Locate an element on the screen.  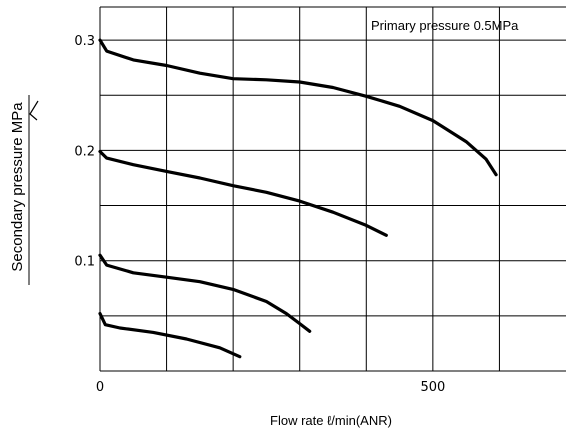
y-axis-direction-arrow-icon is located at coordinates (34, 110).